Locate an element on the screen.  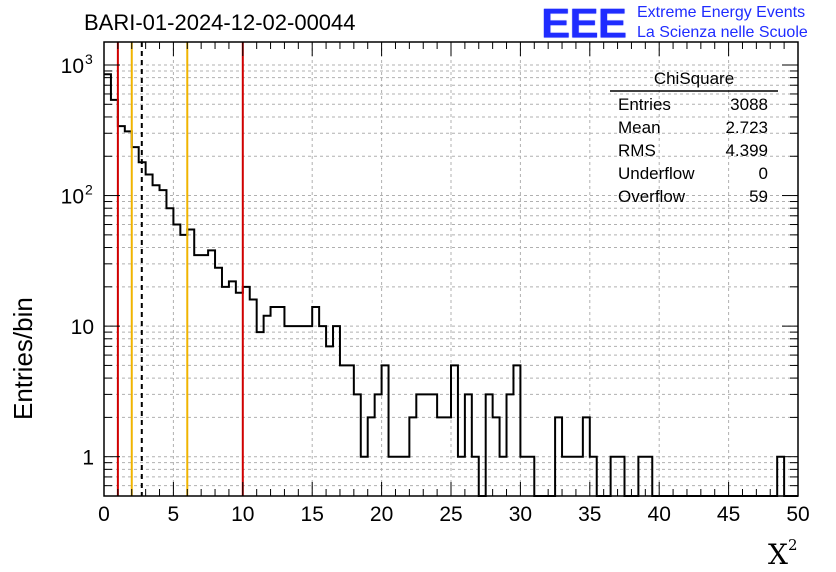
x-tick-label: 15 is located at coordinates (312, 514).